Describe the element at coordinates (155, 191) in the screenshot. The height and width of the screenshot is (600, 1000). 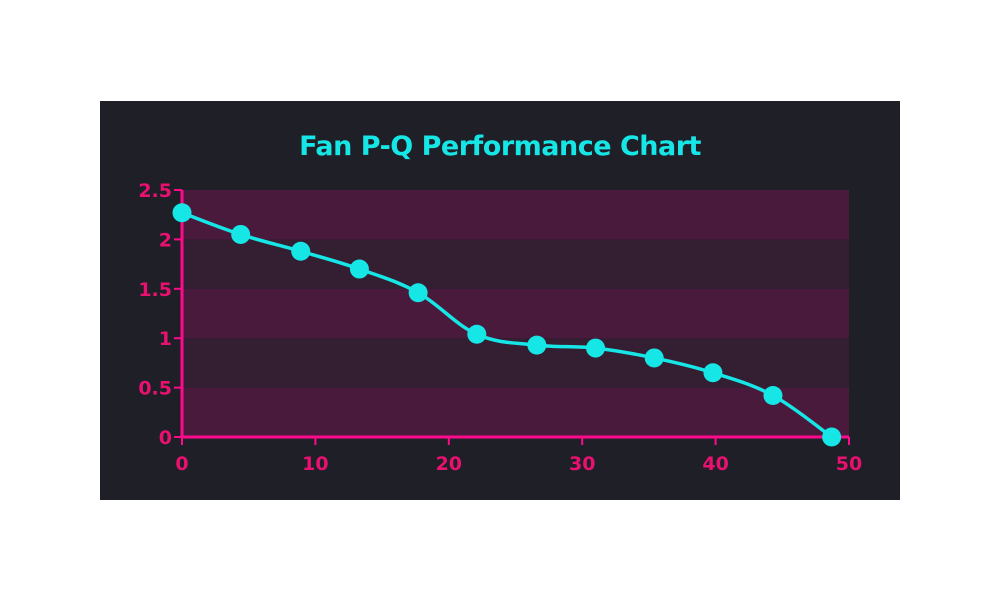
I see `y-tick-label: 2.5` at that location.